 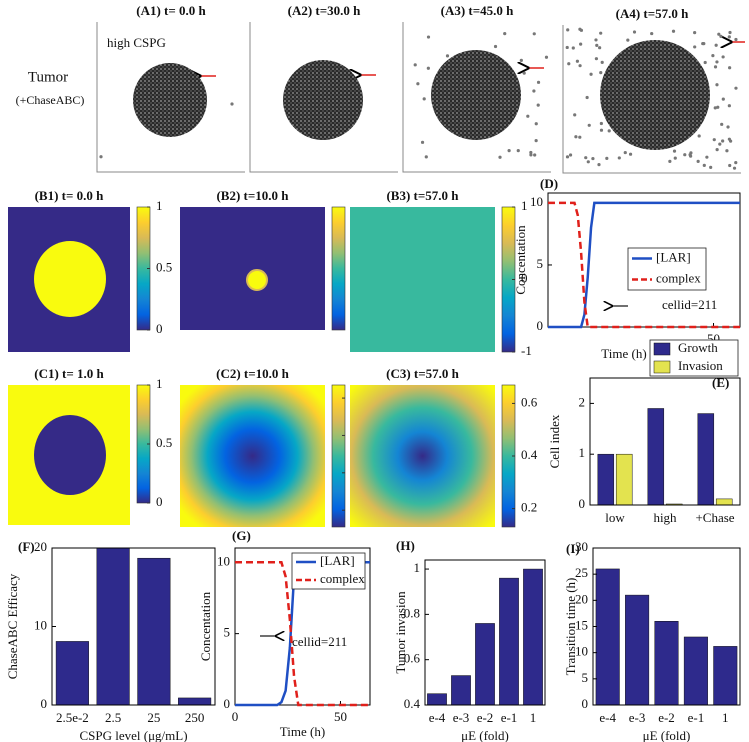 What do you see at coordinates (195, 717) in the screenshot?
I see `x-tick-label: 250` at bounding box center [195, 717].